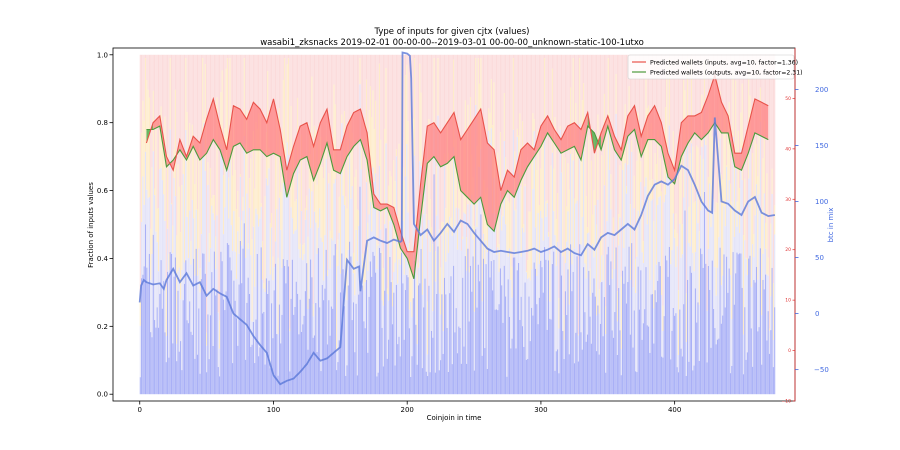 This screenshot has width=900, height=450. Describe the element at coordinates (789, 351) in the screenshot. I see `inner-right-tick-label: 0` at that location.